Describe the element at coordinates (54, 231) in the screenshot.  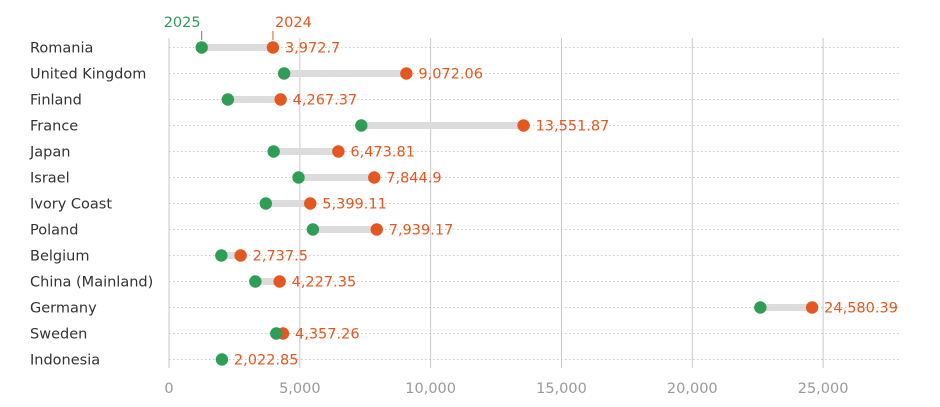
I see `category-label: Poland` at that location.